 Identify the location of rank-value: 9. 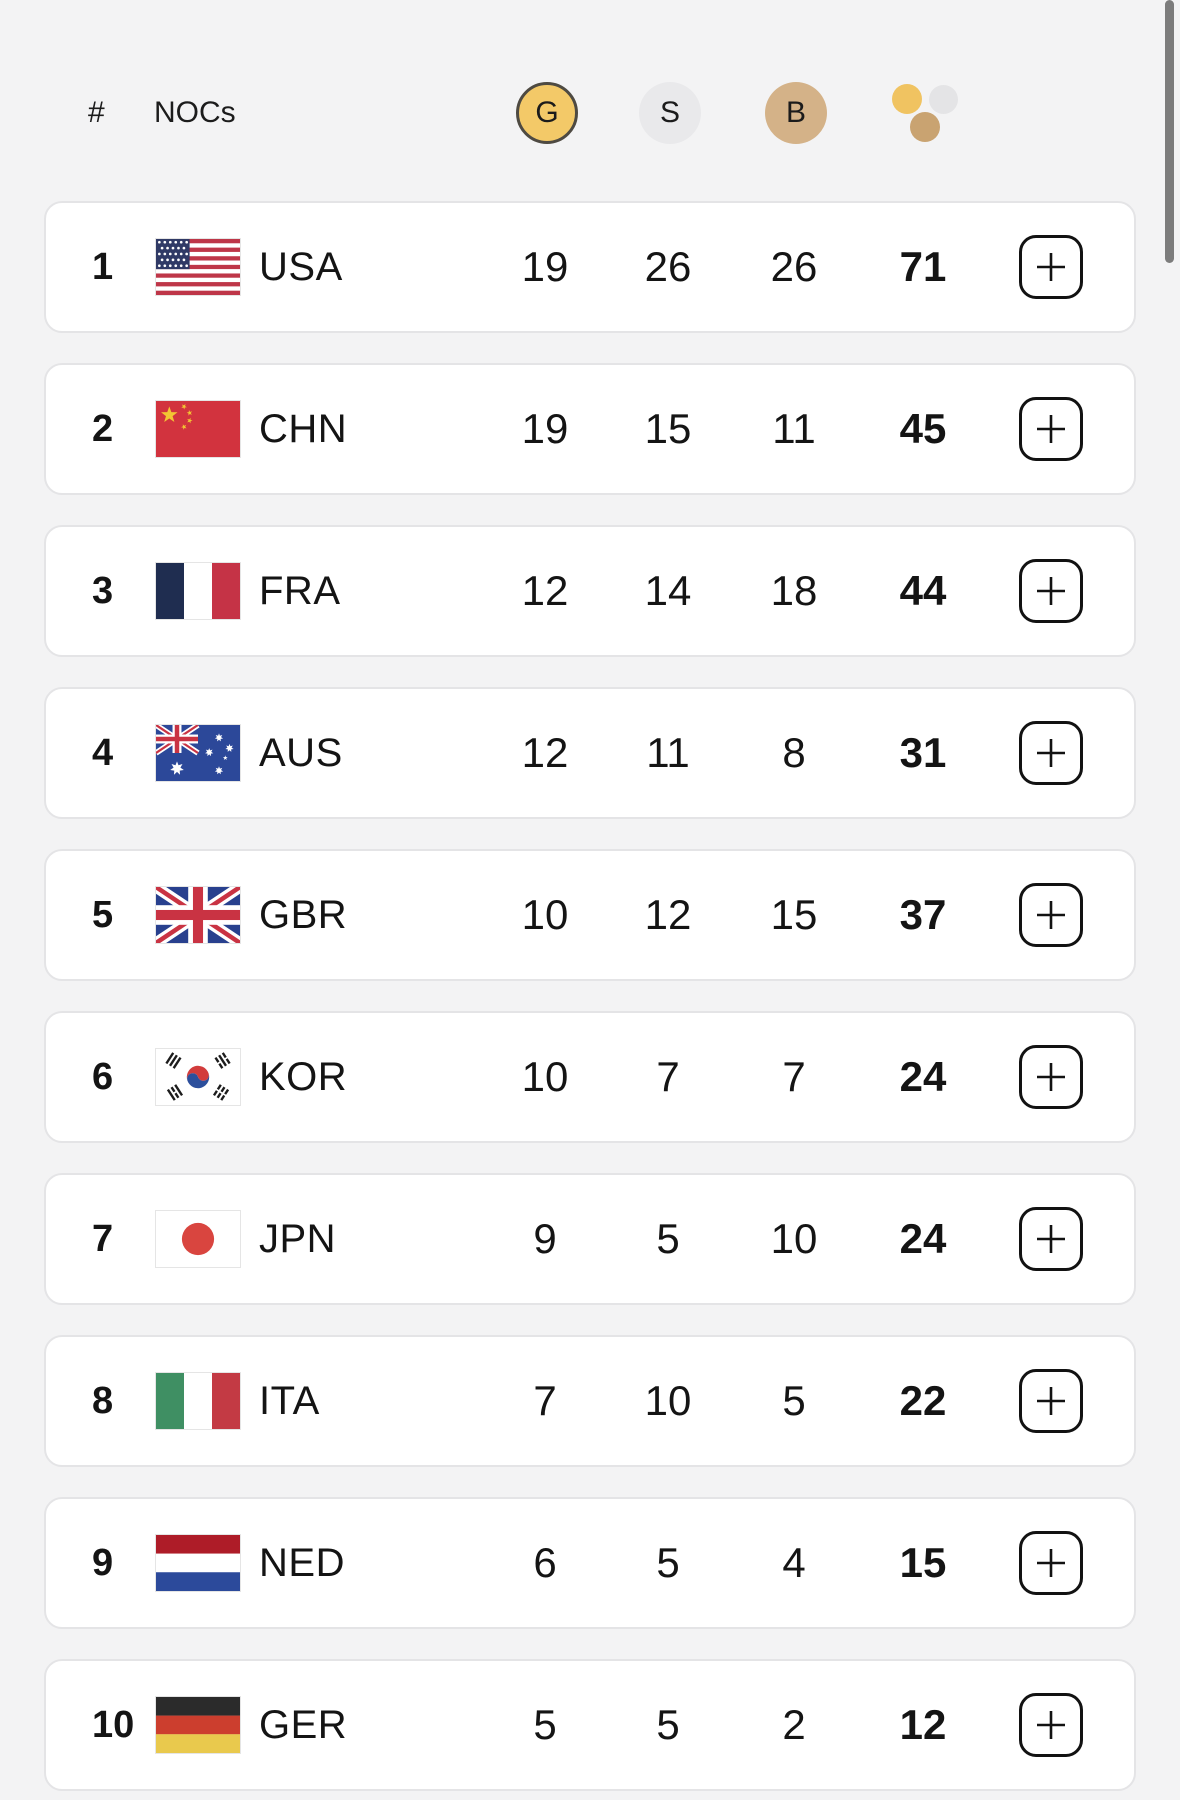
(103, 1562).